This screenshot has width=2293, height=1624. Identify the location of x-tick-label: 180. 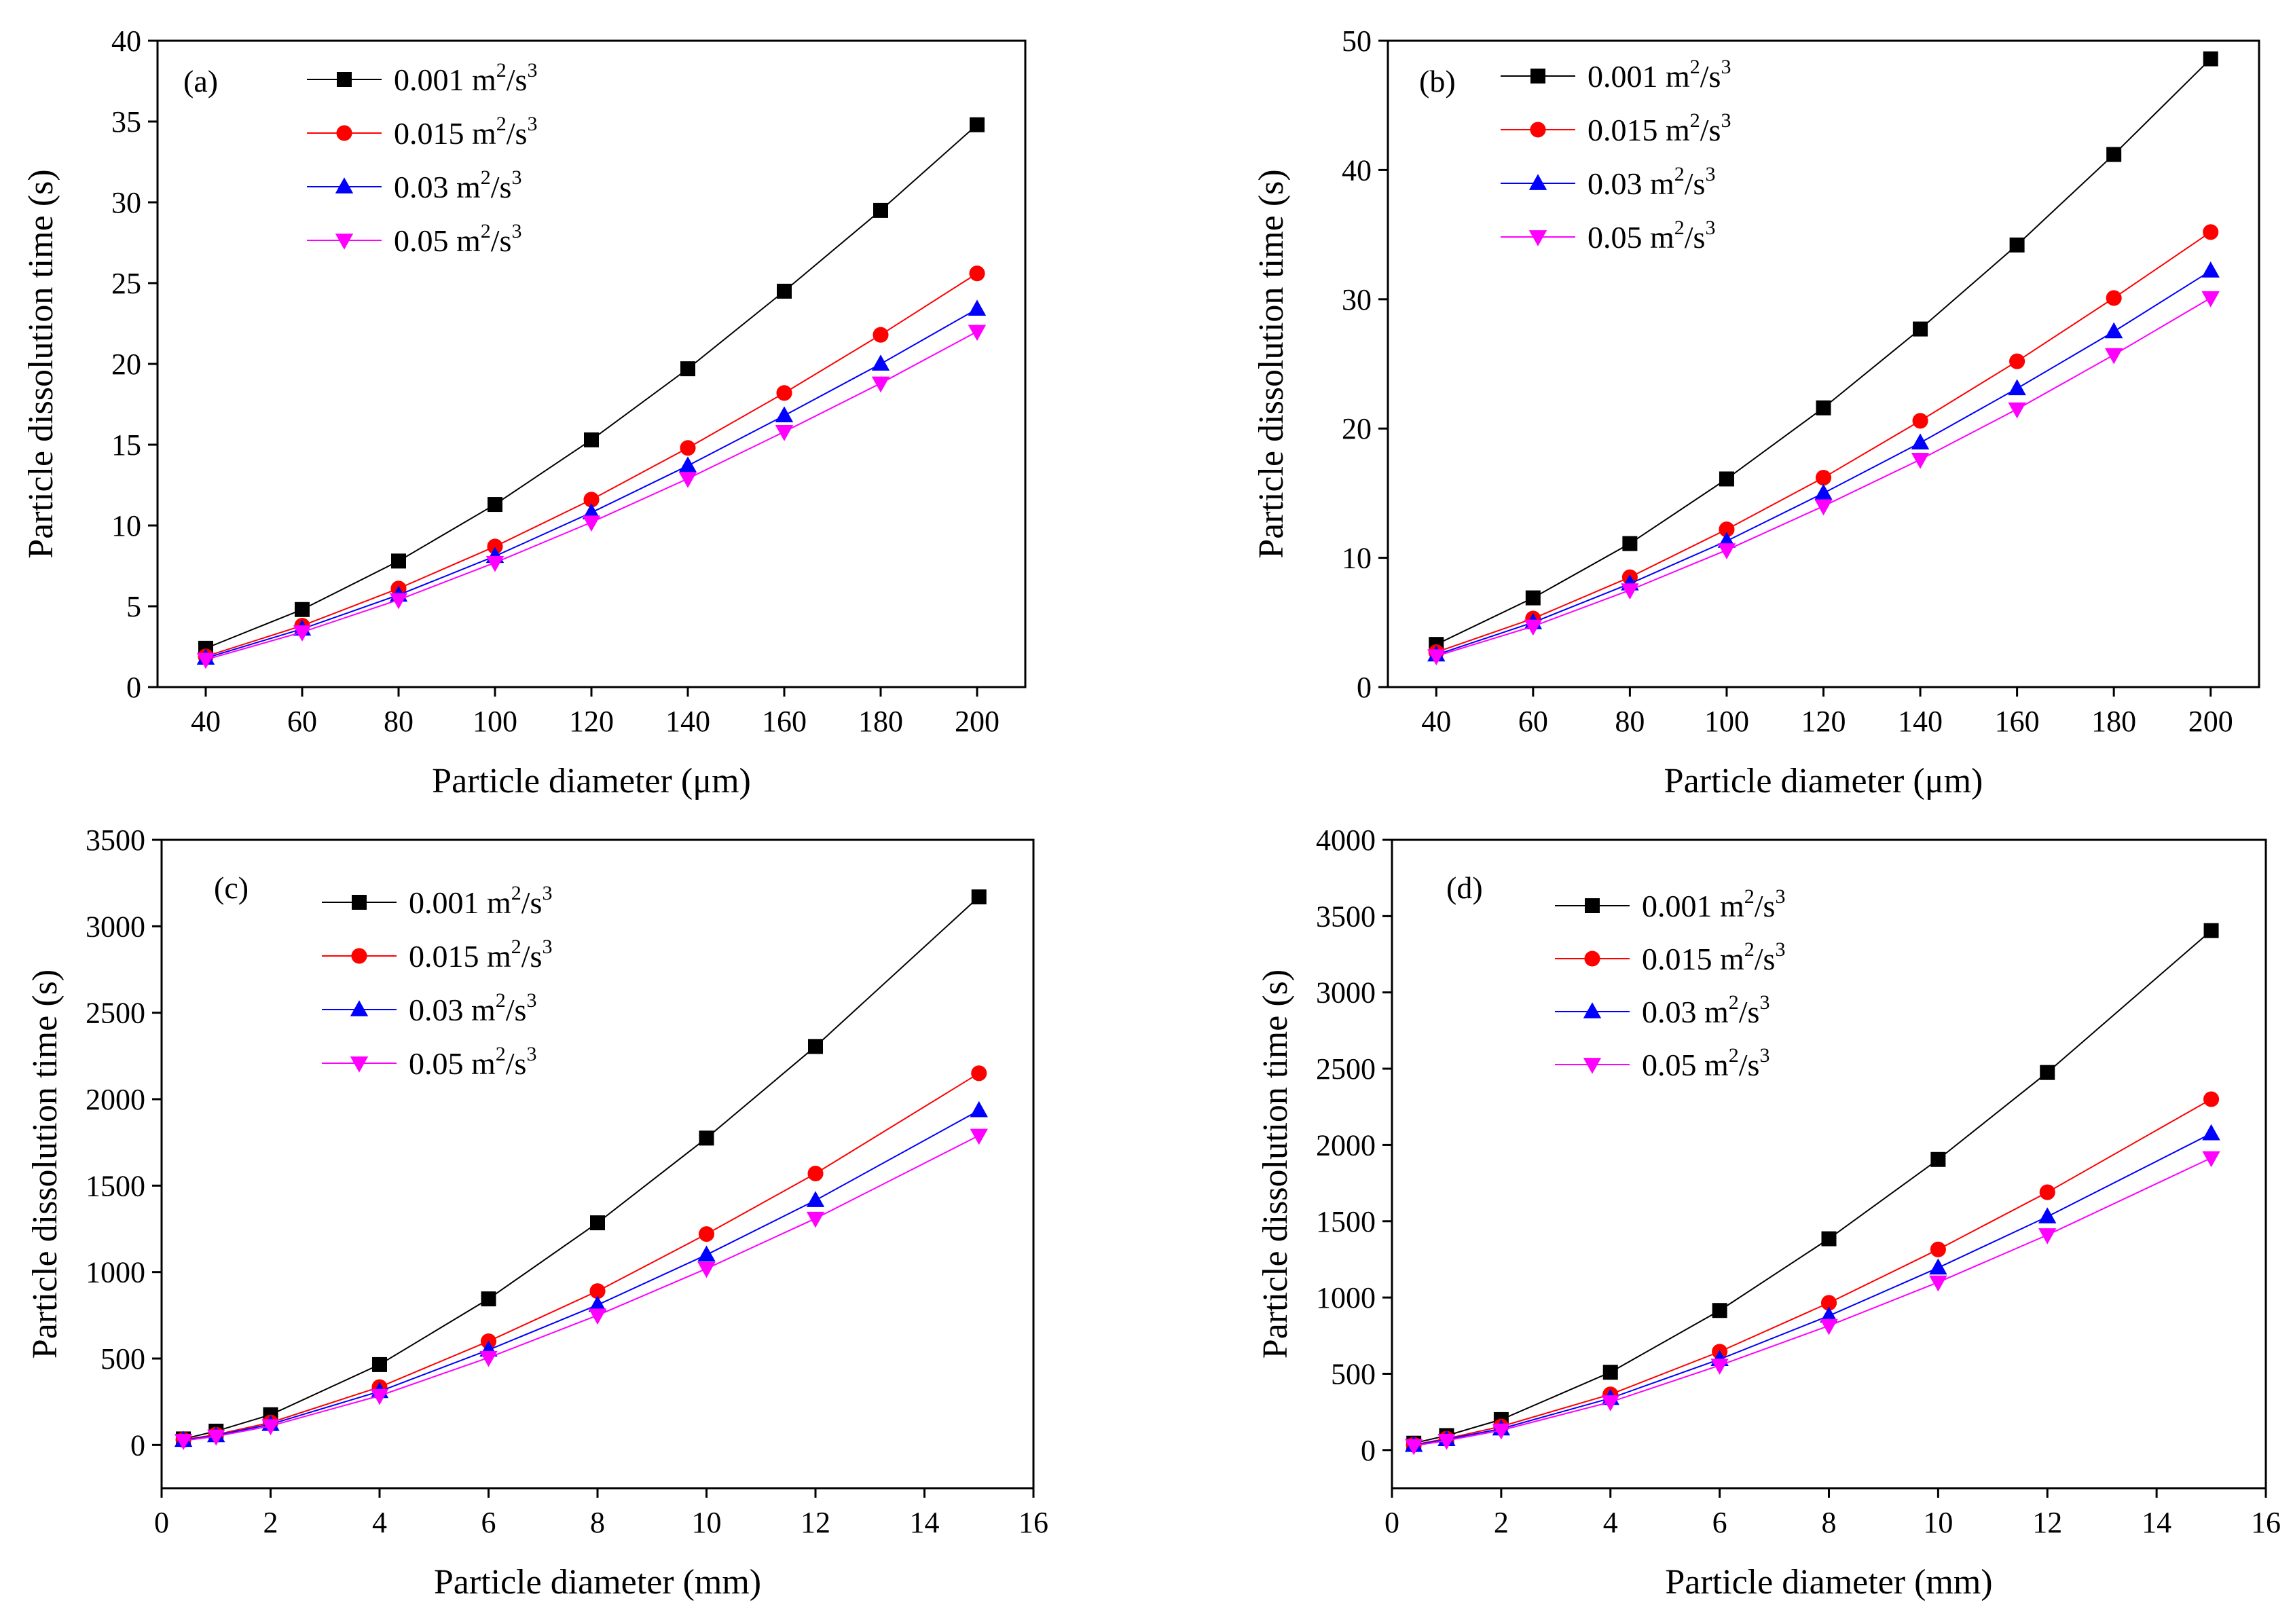
(2113, 722).